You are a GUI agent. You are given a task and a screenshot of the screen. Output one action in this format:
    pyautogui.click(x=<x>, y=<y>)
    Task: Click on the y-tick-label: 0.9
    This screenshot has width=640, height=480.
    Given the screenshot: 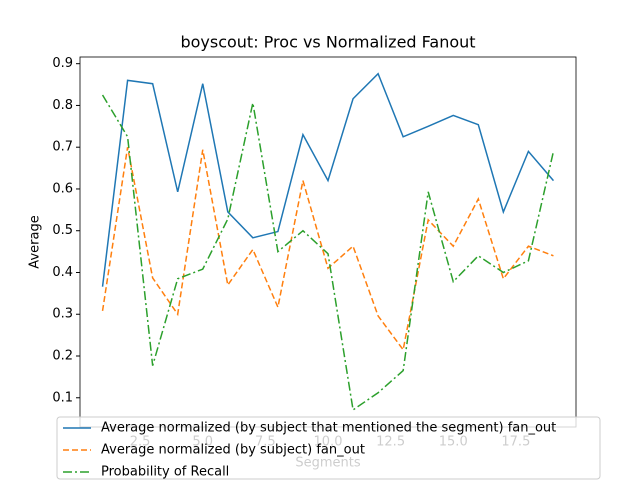 What is the action you would take?
    pyautogui.click(x=62, y=63)
    